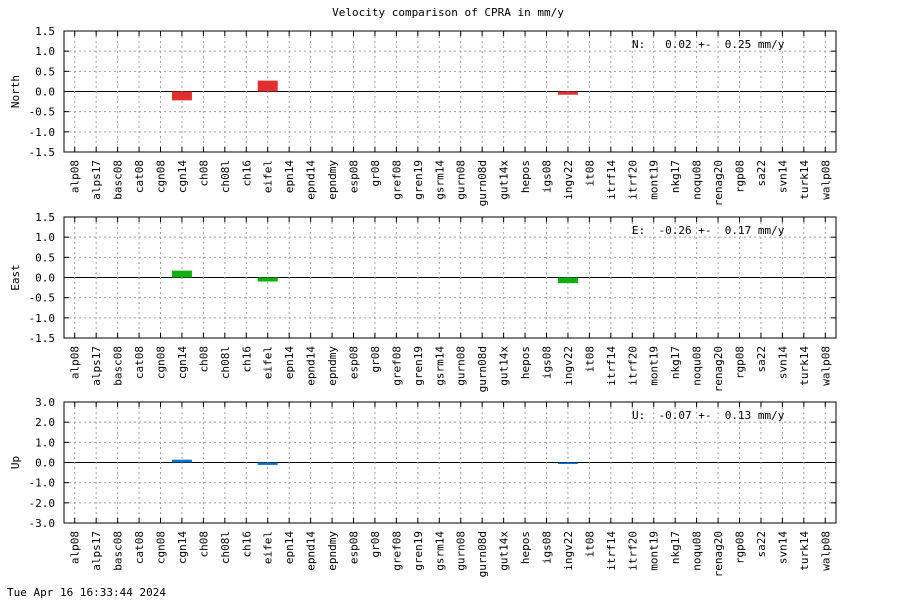  I want to click on x-tick-label-sa22: sa22, so click(761, 359).